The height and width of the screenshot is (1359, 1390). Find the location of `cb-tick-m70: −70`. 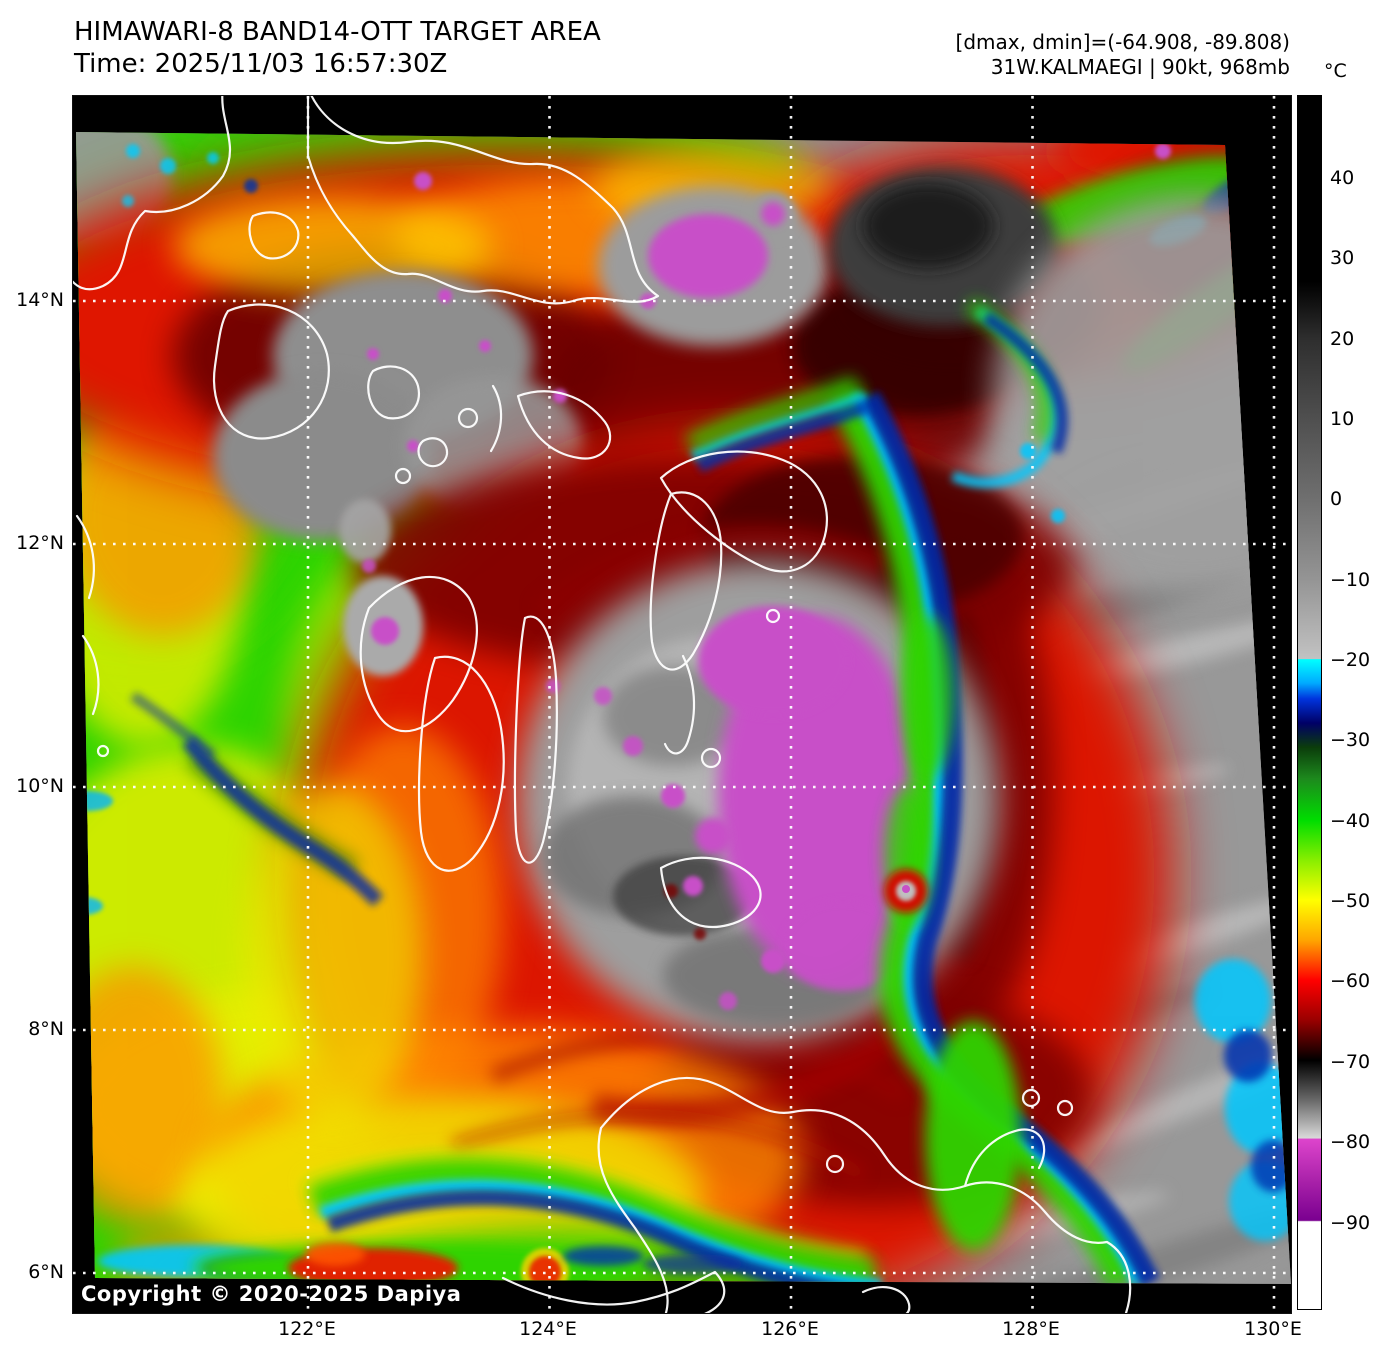

cb-tick-m70: −70 is located at coordinates (1350, 1062).